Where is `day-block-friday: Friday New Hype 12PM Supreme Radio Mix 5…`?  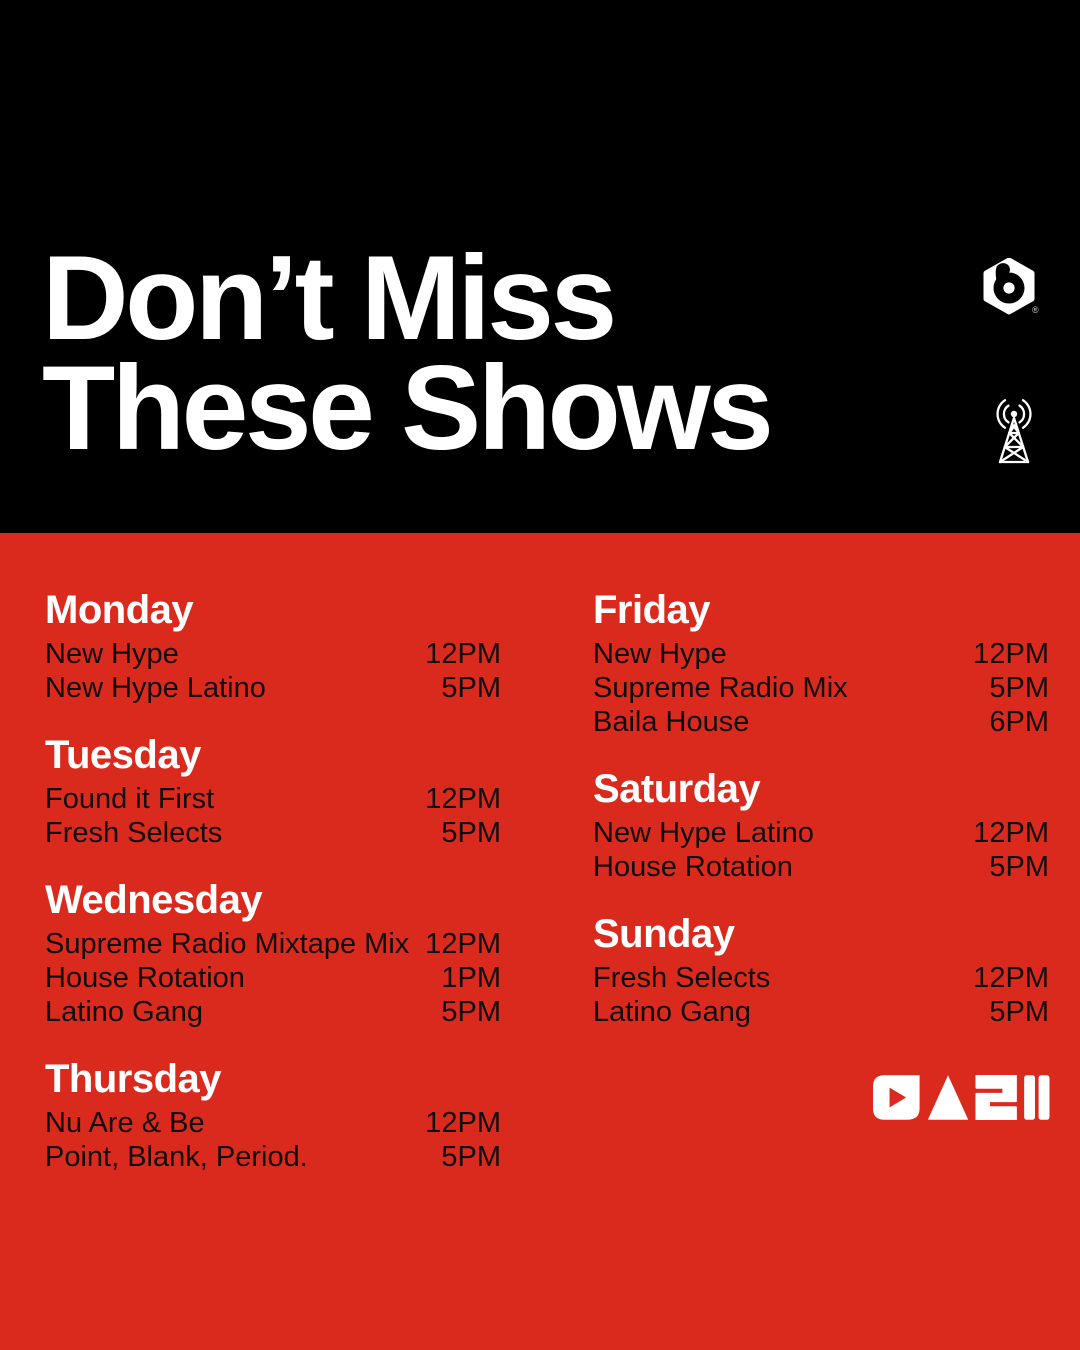 day-block-friday: Friday New Hype 12PM Supreme Radio Mix 5… is located at coordinates (821, 664).